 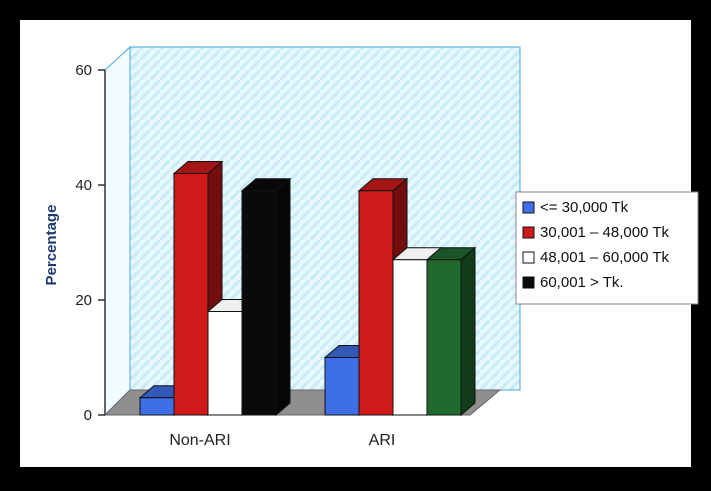 I want to click on legend-label: <= 30,000 Tk, so click(x=584, y=207).